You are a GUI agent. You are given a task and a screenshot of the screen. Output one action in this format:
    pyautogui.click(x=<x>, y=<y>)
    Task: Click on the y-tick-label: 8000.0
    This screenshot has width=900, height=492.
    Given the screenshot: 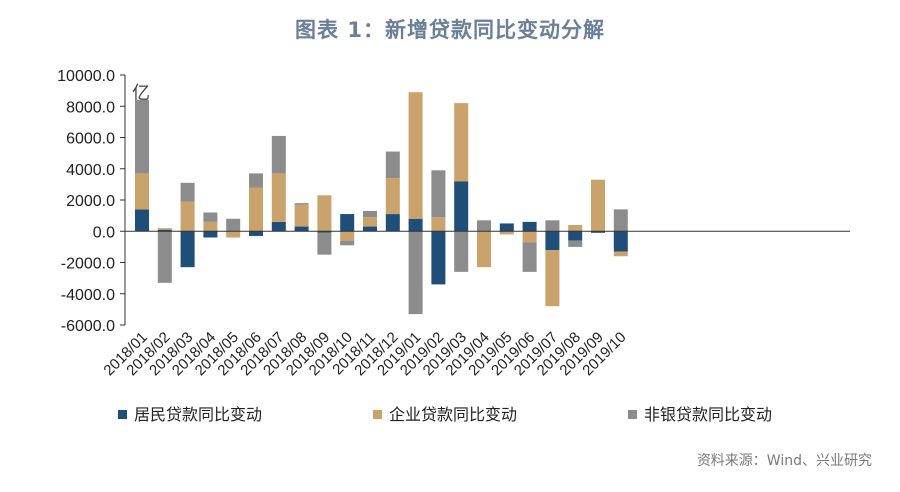 What is the action you would take?
    pyautogui.click(x=90, y=107)
    